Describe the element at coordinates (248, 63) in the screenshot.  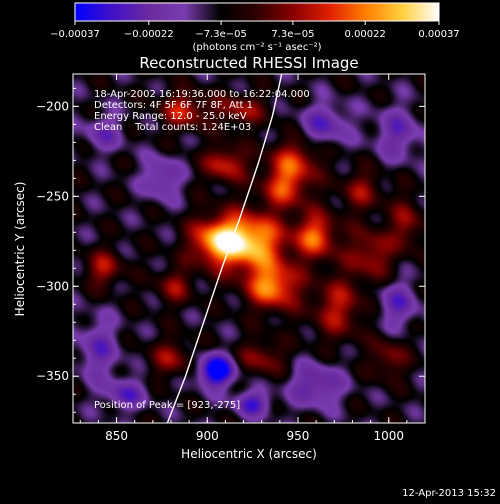
I see `chart-title: Reconstructed RHESSI Image` at that location.